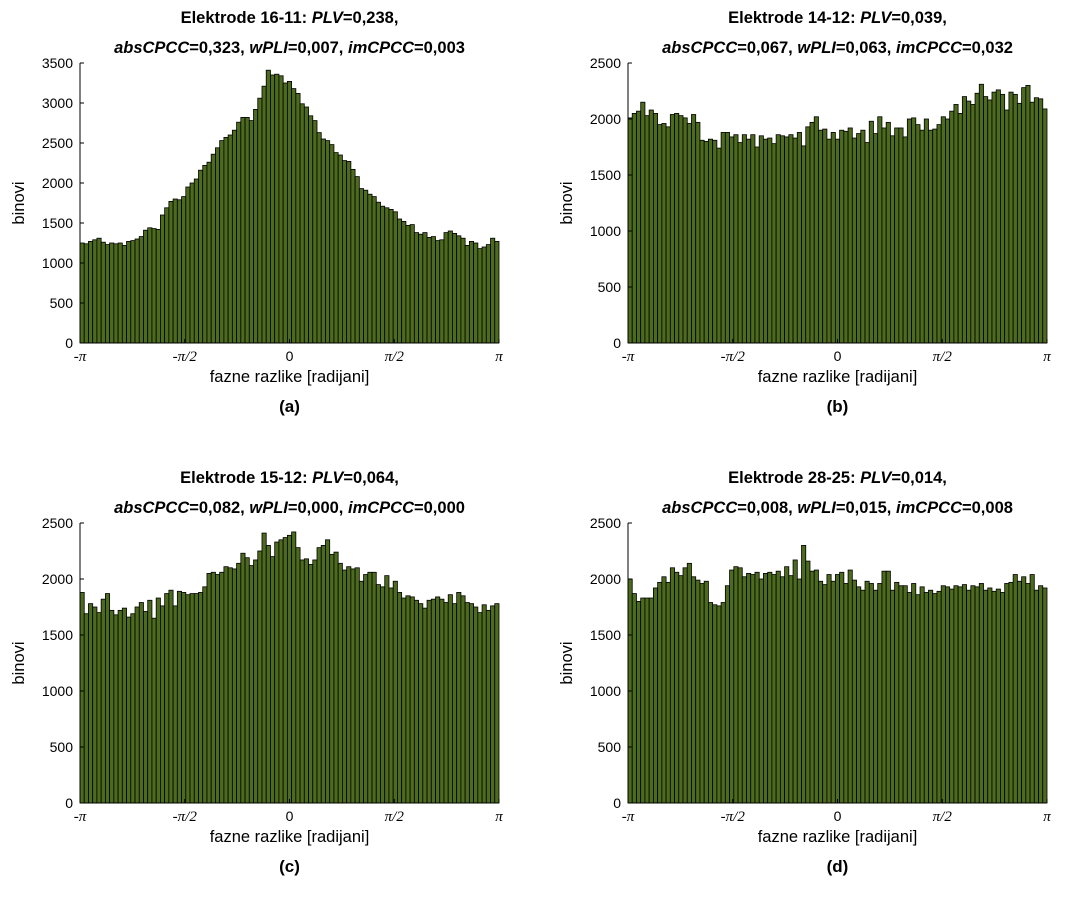  What do you see at coordinates (246, 18) in the screenshot?
I see `title-prefix: Elektrode 16-11:` at bounding box center [246, 18].